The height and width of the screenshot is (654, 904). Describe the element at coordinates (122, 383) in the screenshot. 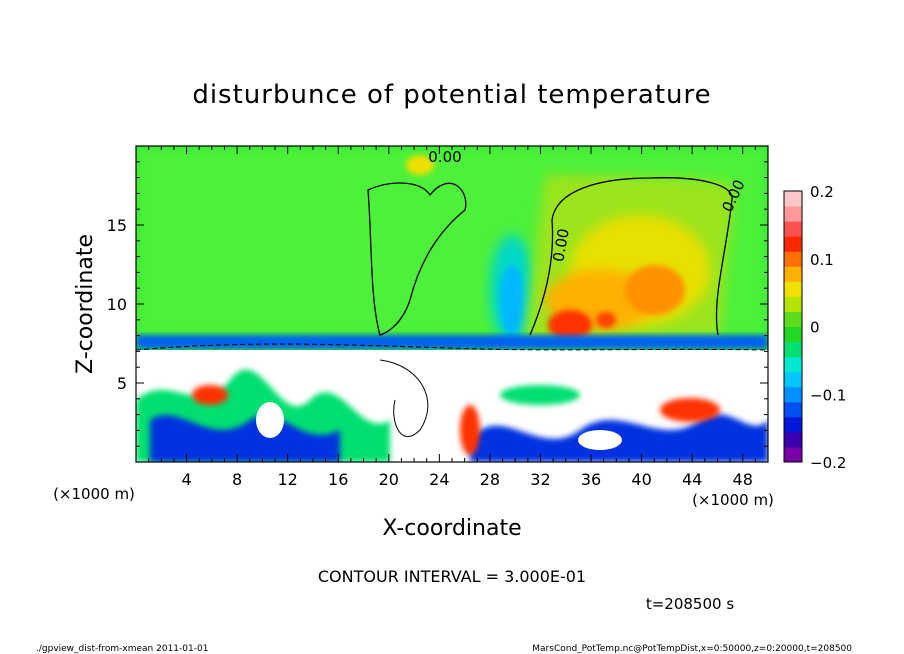

I see `y-tick-label: 5` at that location.